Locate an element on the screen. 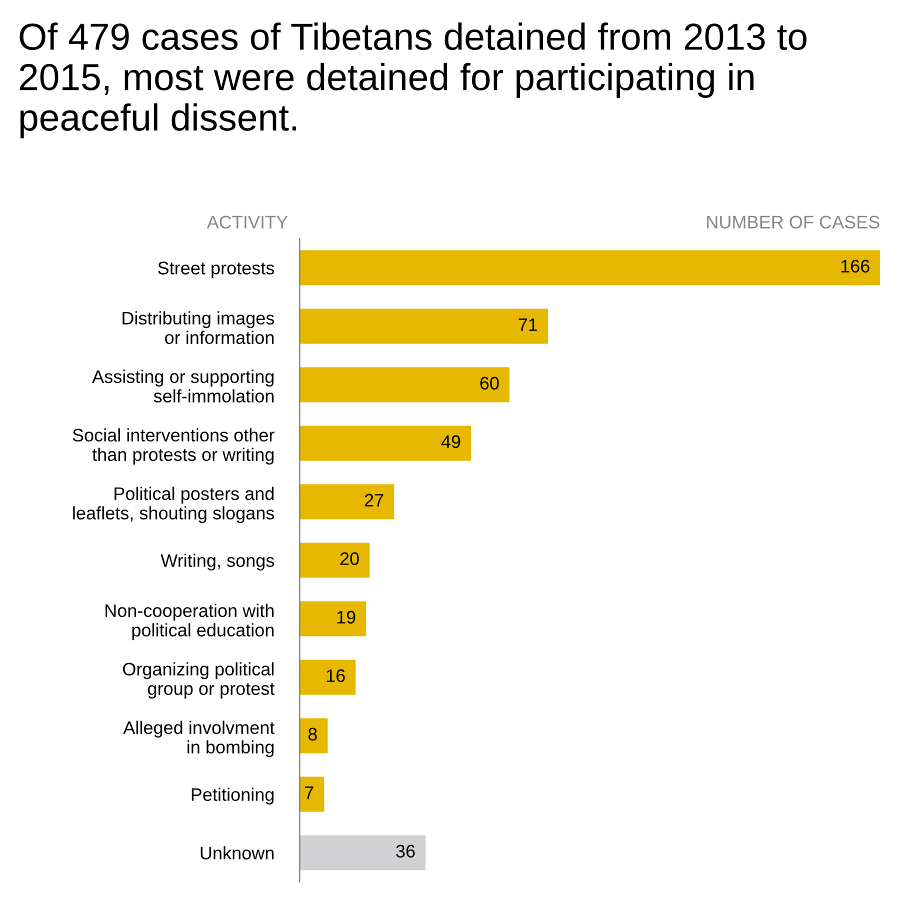 The height and width of the screenshot is (900, 900). x-axis-title: NUMBER OF CASES is located at coordinates (793, 222).